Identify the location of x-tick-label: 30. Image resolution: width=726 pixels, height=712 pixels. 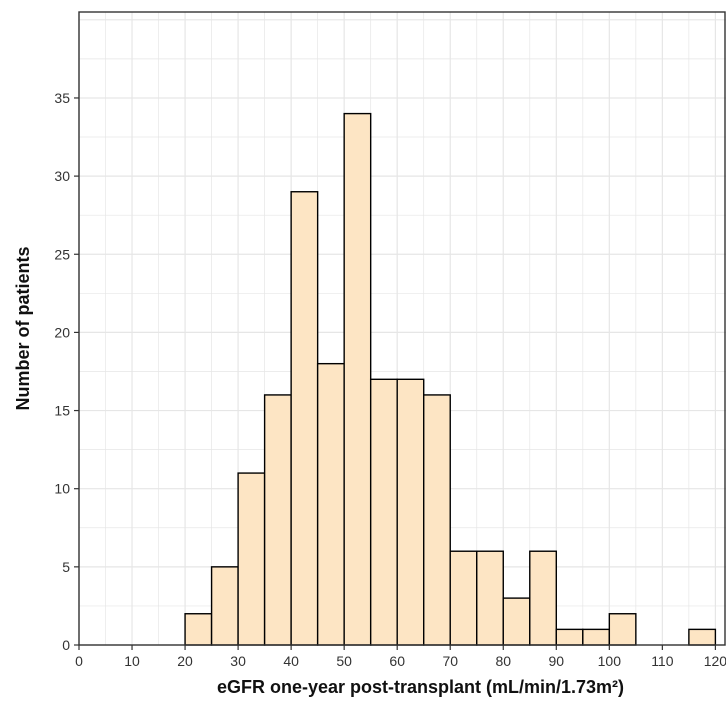
(238, 661).